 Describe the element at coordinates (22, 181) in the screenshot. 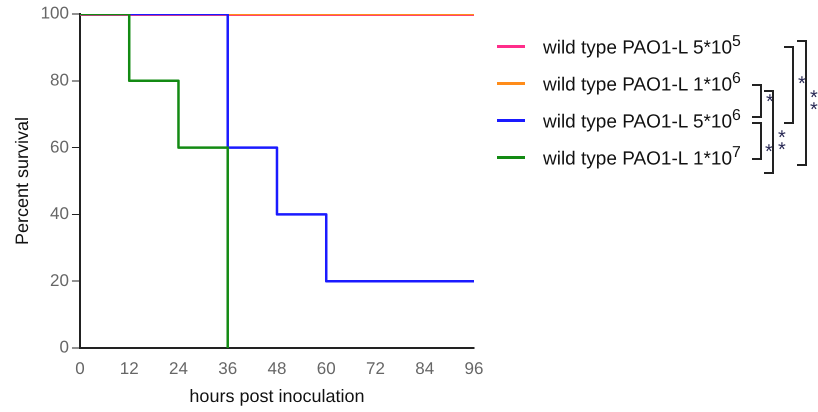

I see `y-axis-title: Percent survival` at that location.